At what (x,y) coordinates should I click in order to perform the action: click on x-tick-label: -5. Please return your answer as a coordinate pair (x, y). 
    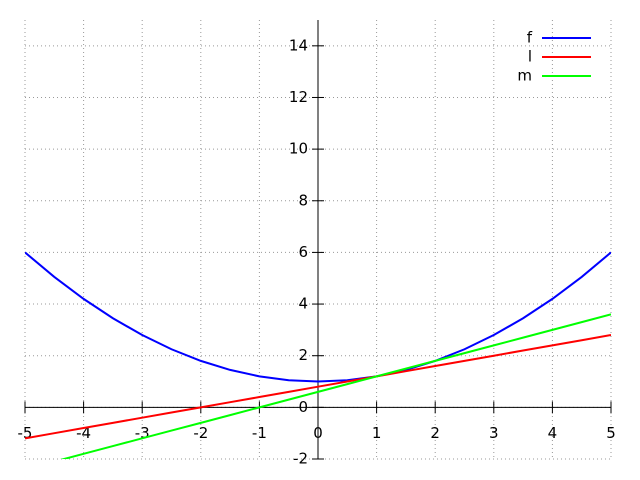
    Looking at the image, I should click on (25, 433).